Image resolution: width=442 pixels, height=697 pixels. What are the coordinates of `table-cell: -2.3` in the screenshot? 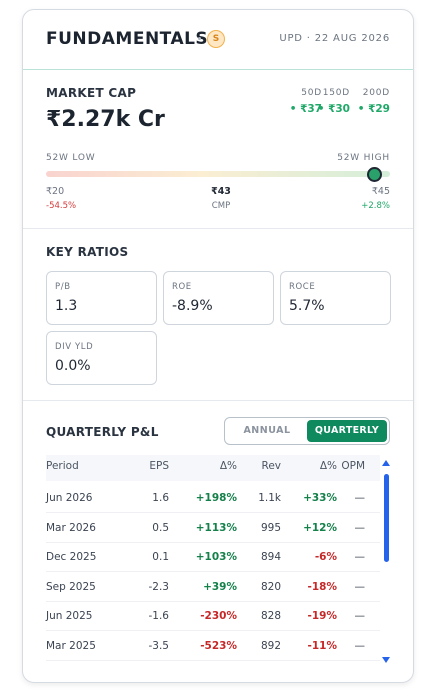 It's located at (159, 586).